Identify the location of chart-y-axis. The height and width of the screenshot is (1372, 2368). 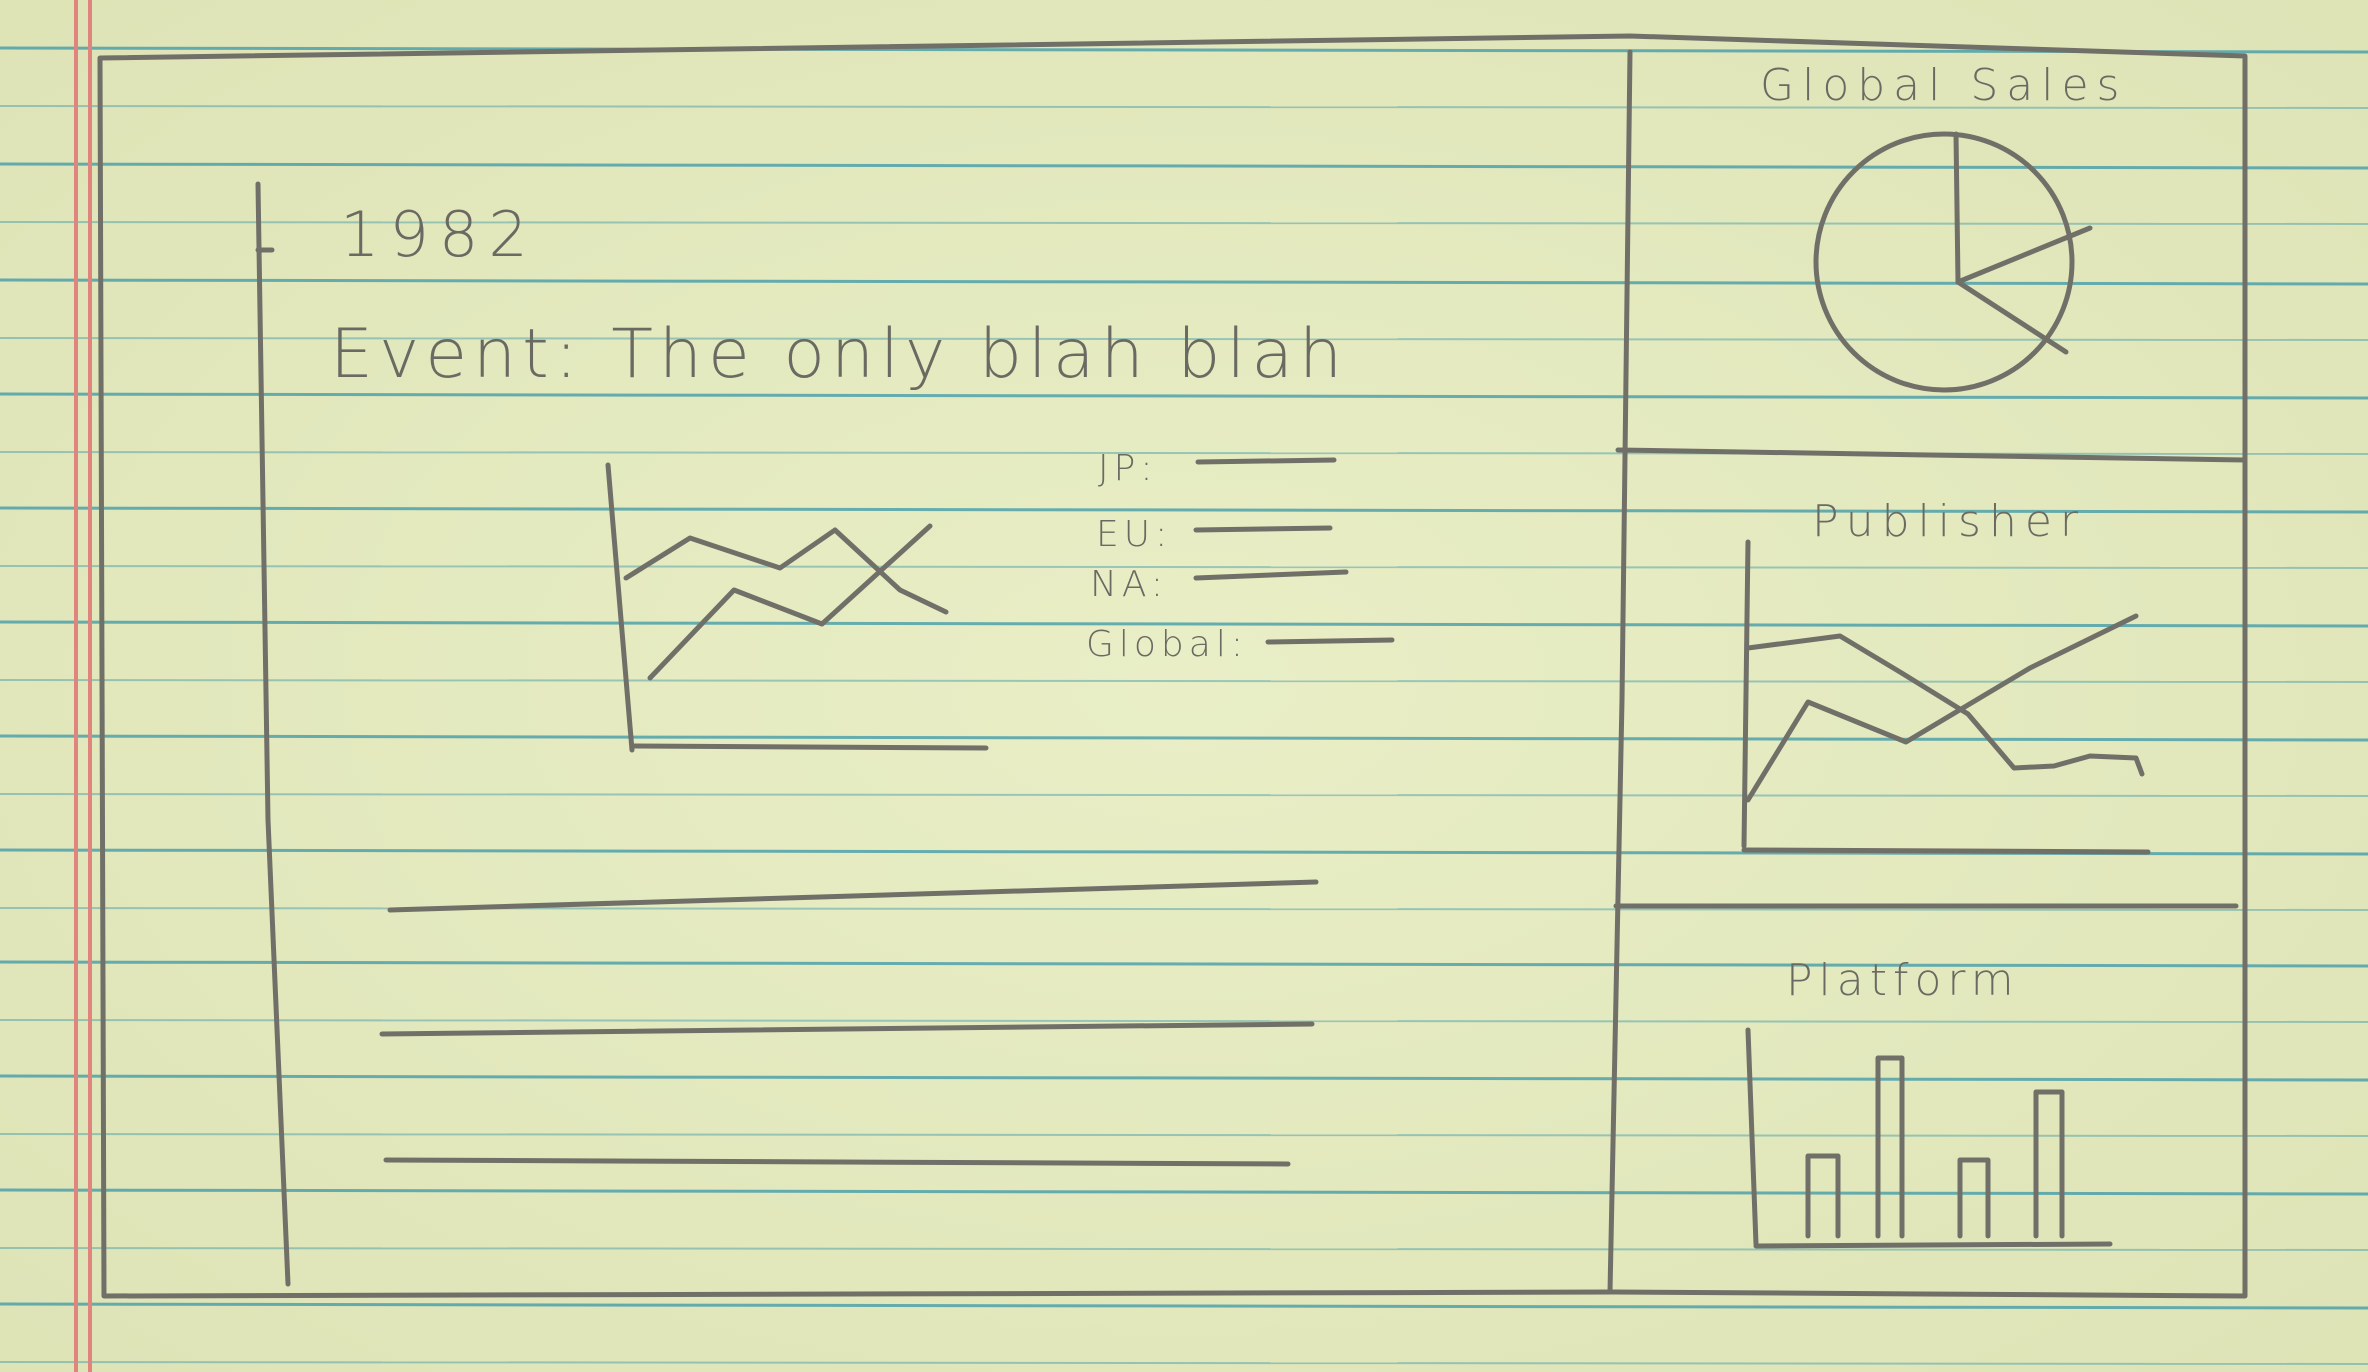
(620, 607).